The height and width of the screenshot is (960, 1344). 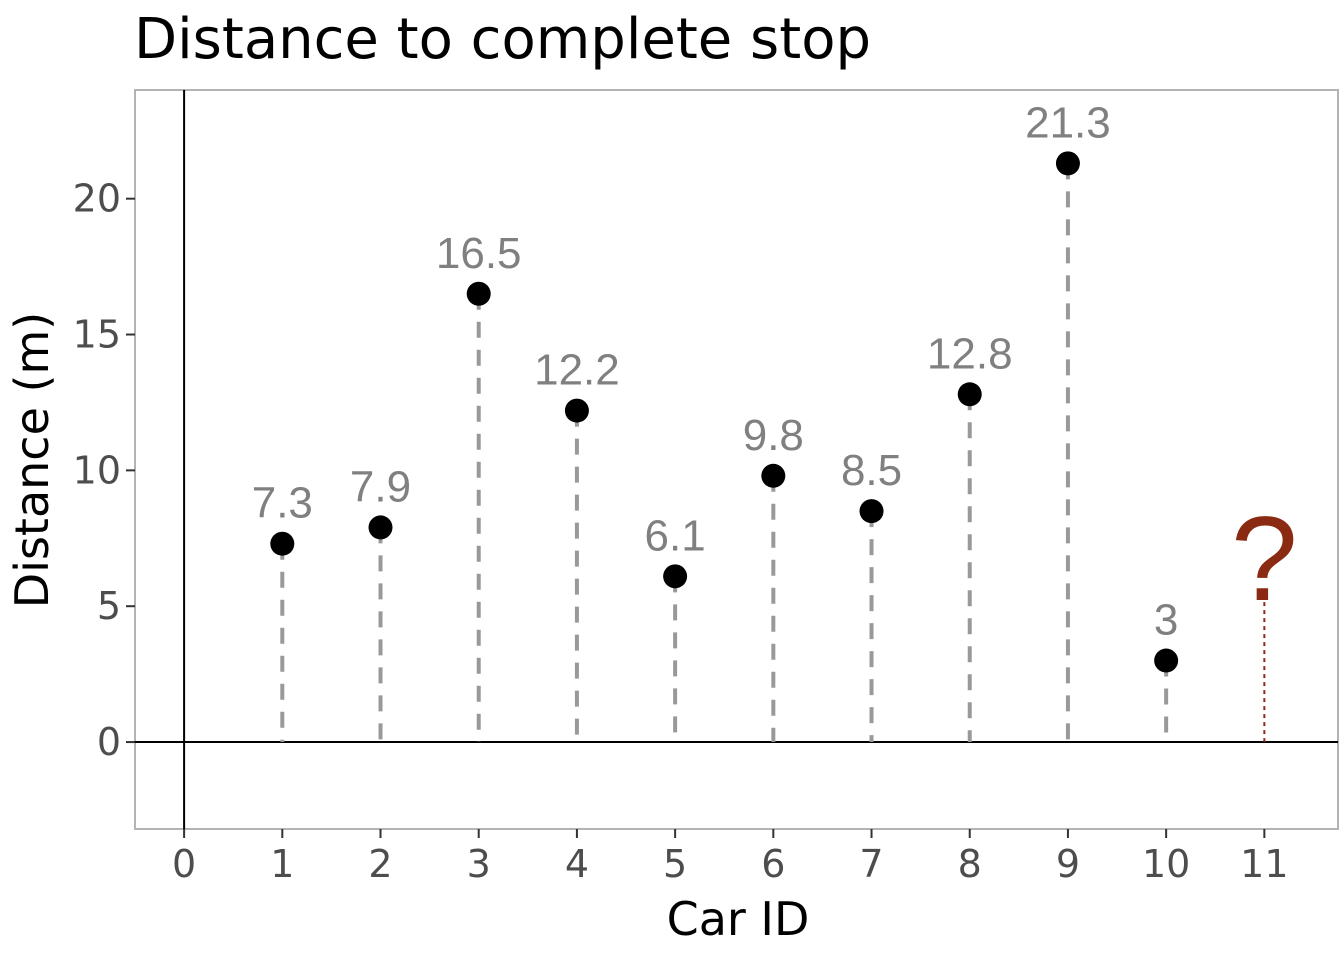 What do you see at coordinates (502, 39) in the screenshot?
I see `chart-title: Distance to complete stop` at bounding box center [502, 39].